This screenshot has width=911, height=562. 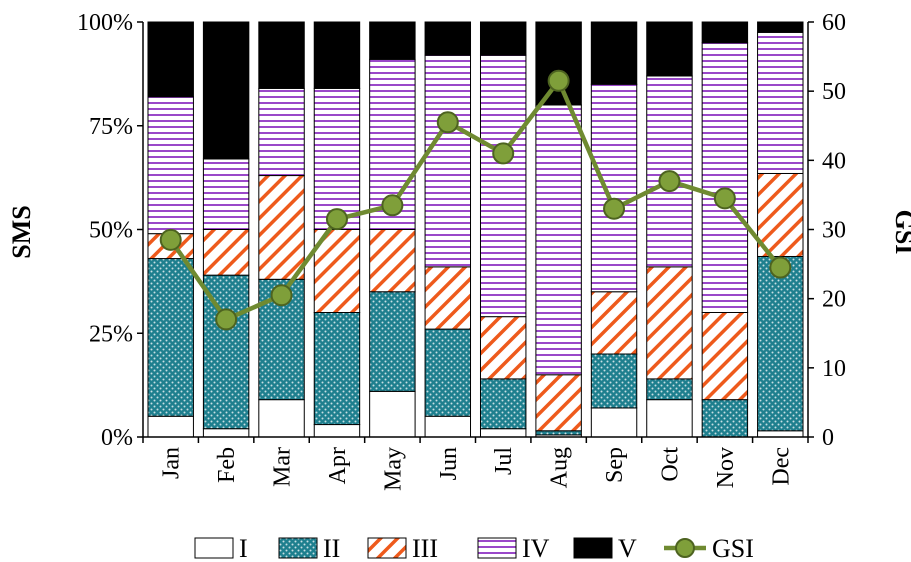 What do you see at coordinates (726, 467) in the screenshot?
I see `x-tick-label: Nov` at bounding box center [726, 467].